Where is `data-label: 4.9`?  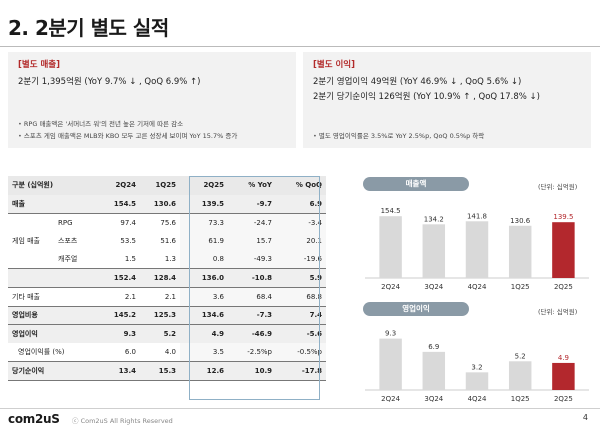
data-label: 4.9 is located at coordinates (563, 358).